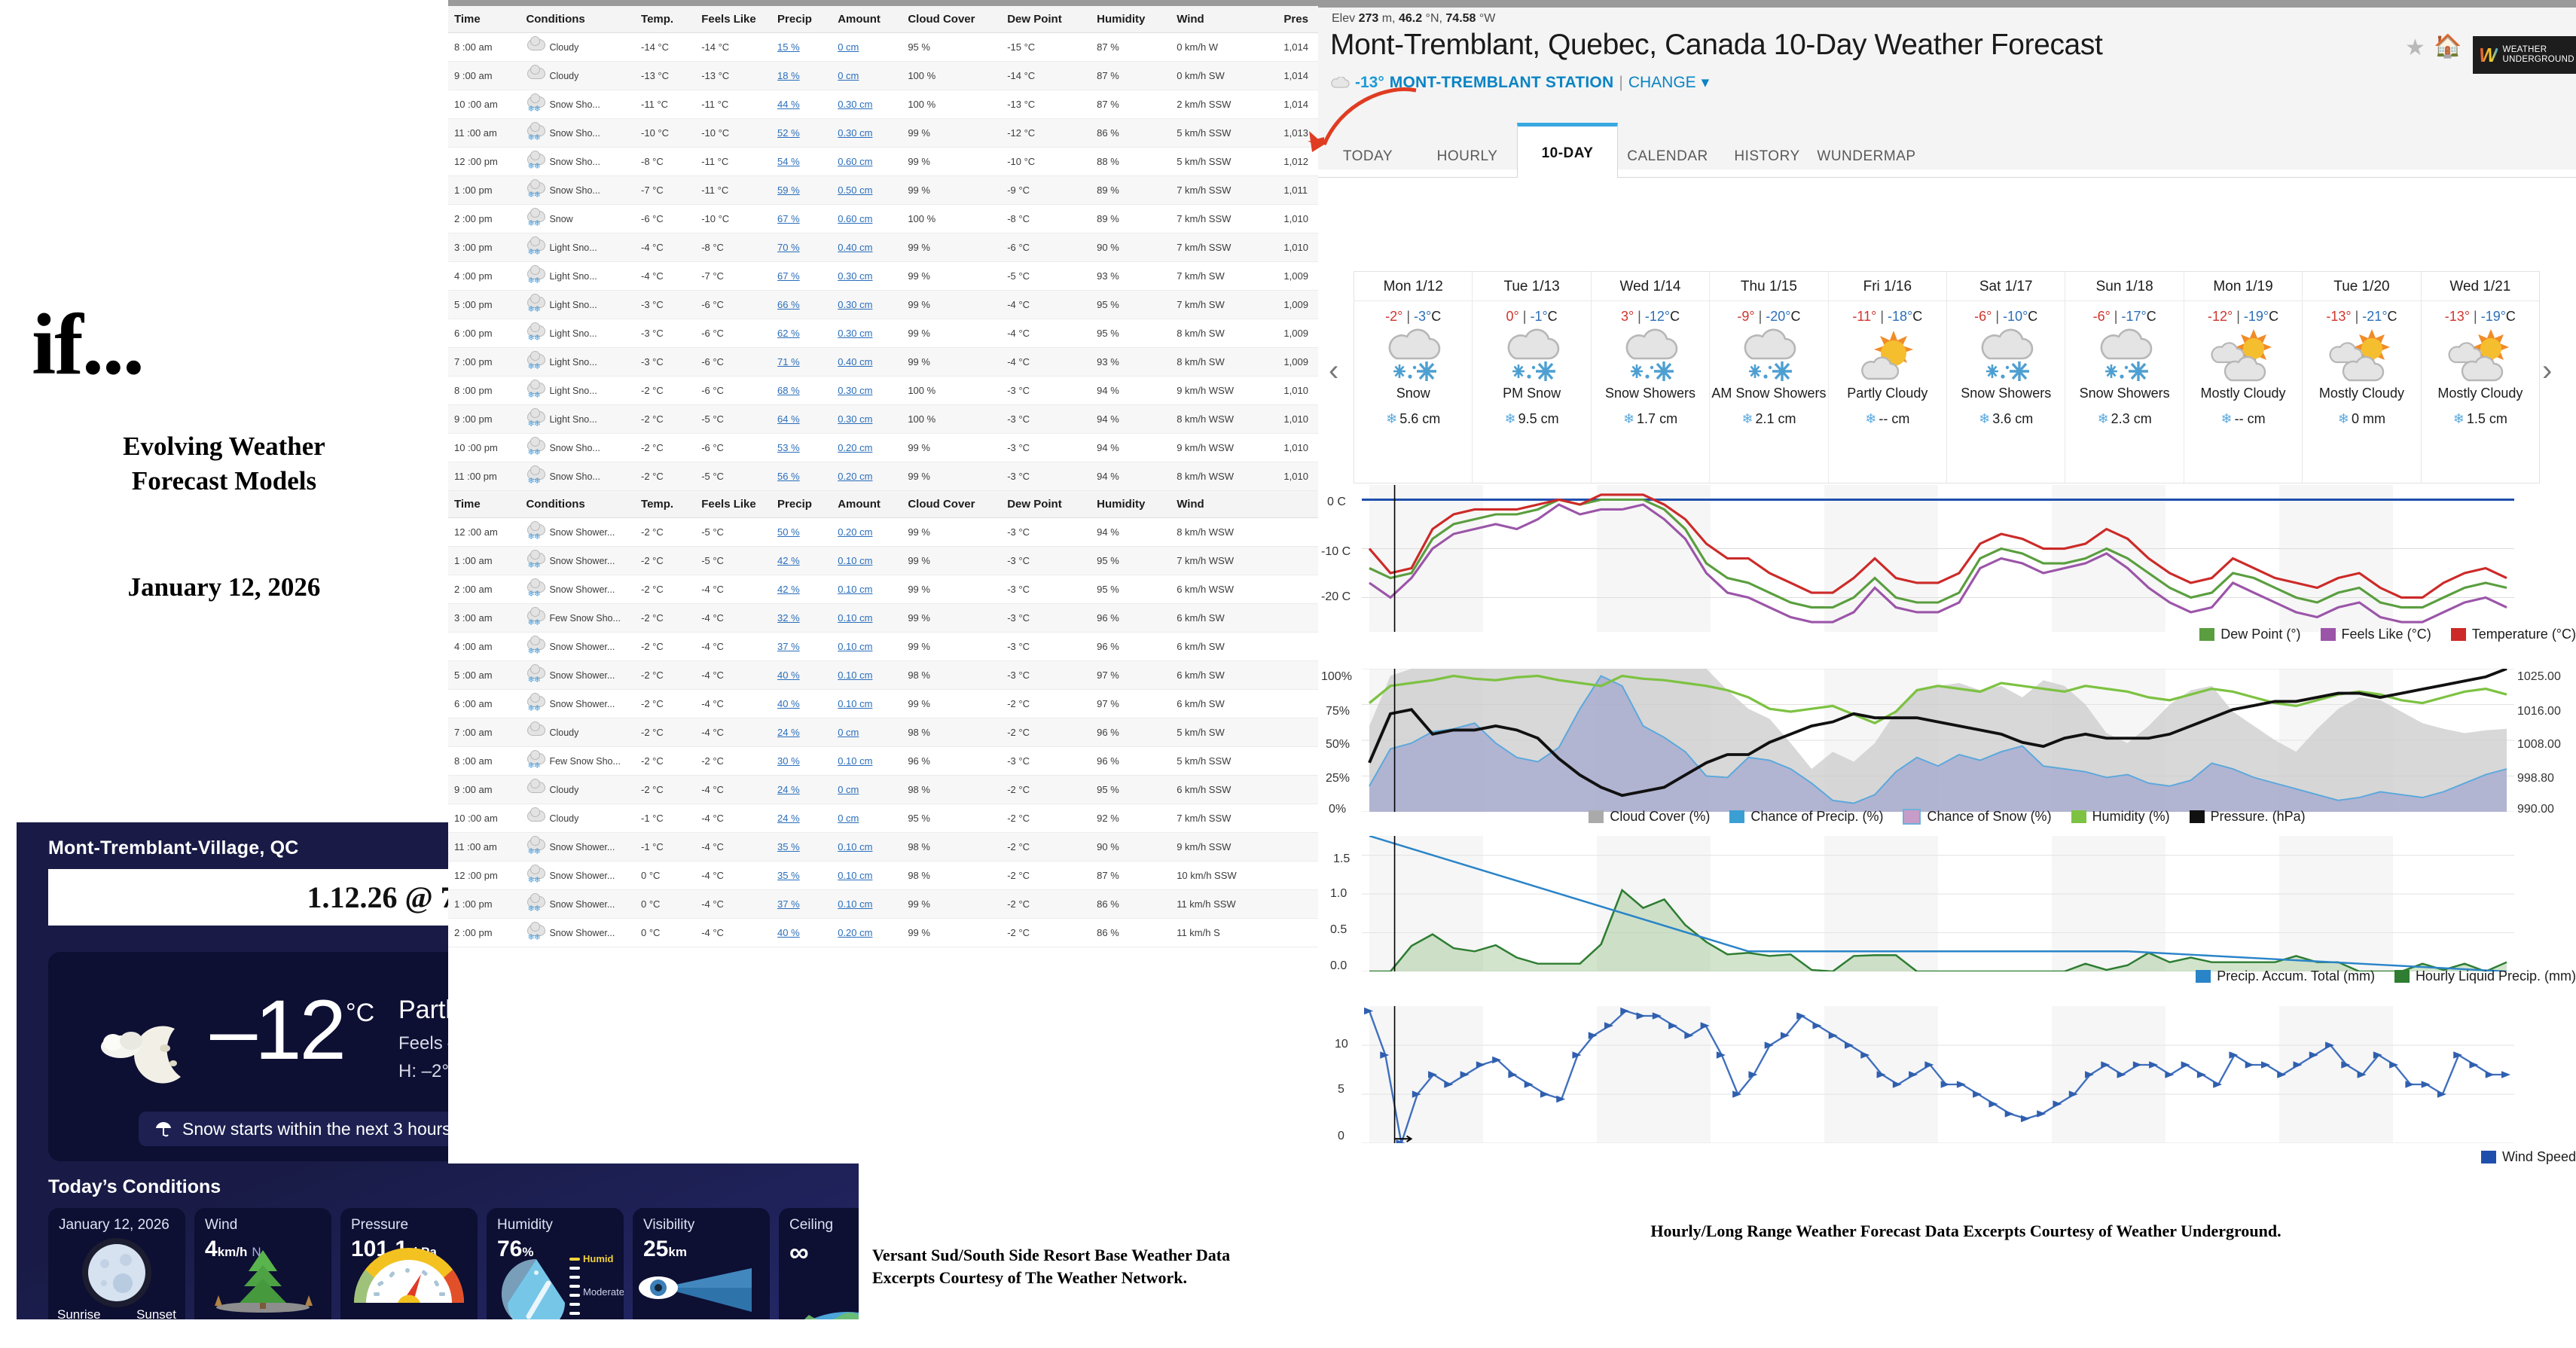  Describe the element at coordinates (808, 476) in the screenshot. I see `cell-precip: 56 %` at that location.